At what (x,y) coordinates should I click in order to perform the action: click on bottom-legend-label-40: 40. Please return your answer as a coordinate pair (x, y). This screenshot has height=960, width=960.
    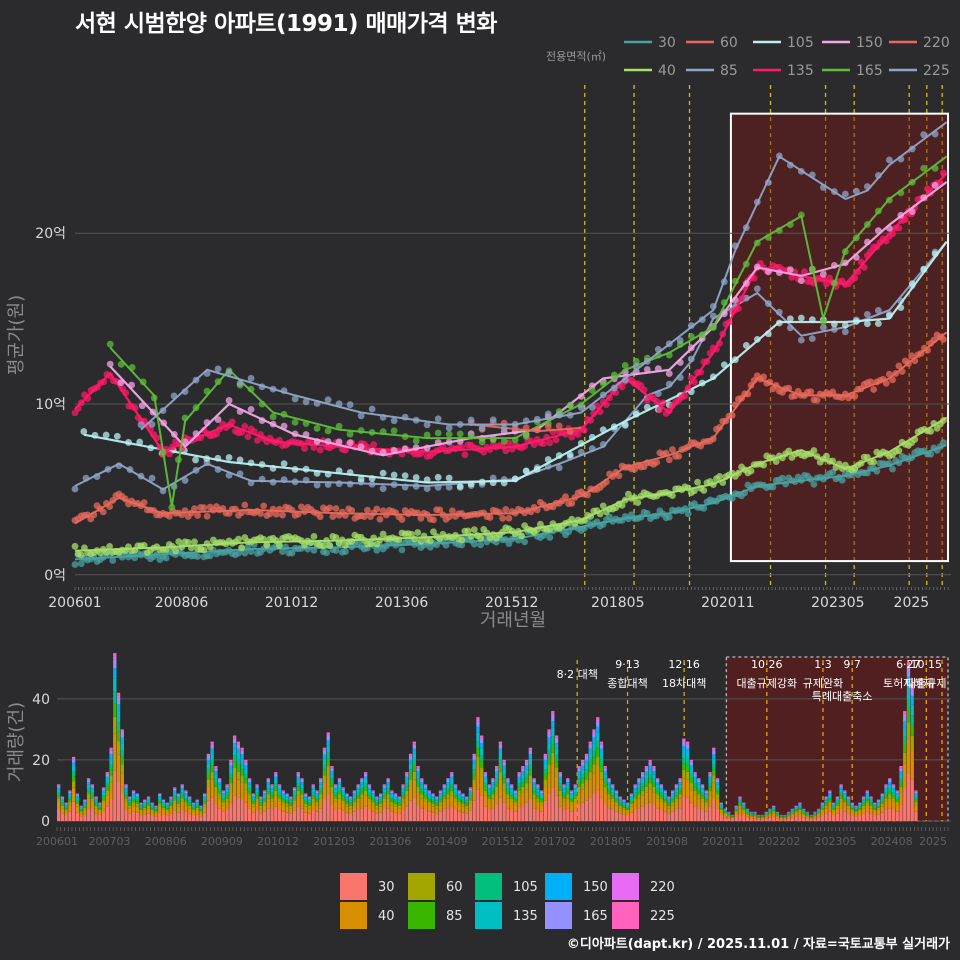
    Looking at the image, I should click on (386, 916).